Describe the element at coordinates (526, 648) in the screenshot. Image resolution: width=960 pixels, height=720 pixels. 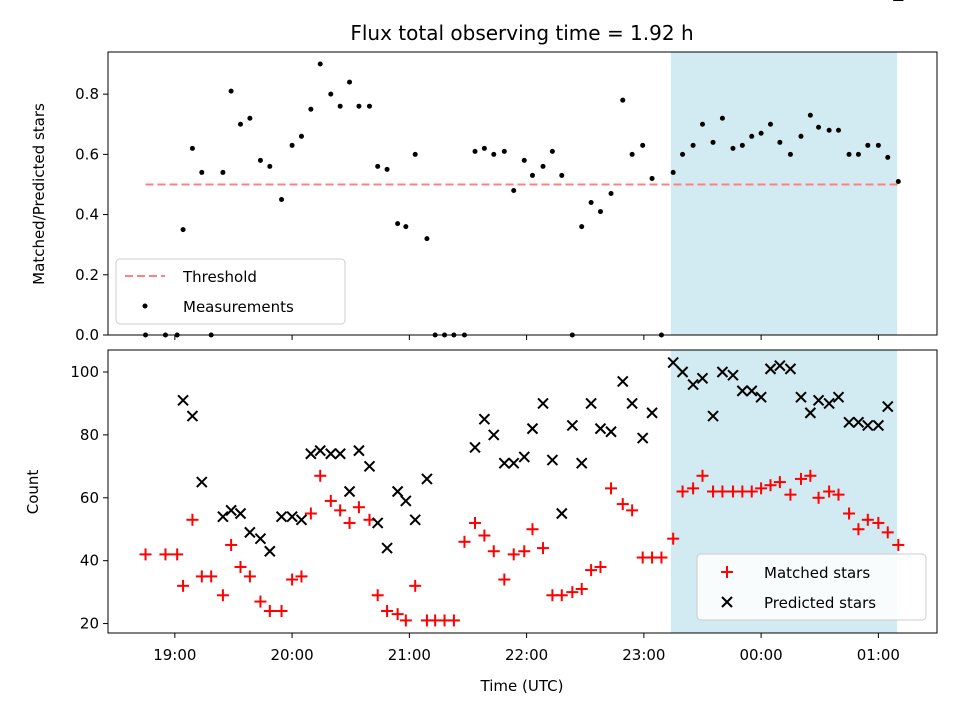
I see `bottom-x-ticks: 19:00 20:00 21:00 22:00 23:00 00:00 01:00` at that location.